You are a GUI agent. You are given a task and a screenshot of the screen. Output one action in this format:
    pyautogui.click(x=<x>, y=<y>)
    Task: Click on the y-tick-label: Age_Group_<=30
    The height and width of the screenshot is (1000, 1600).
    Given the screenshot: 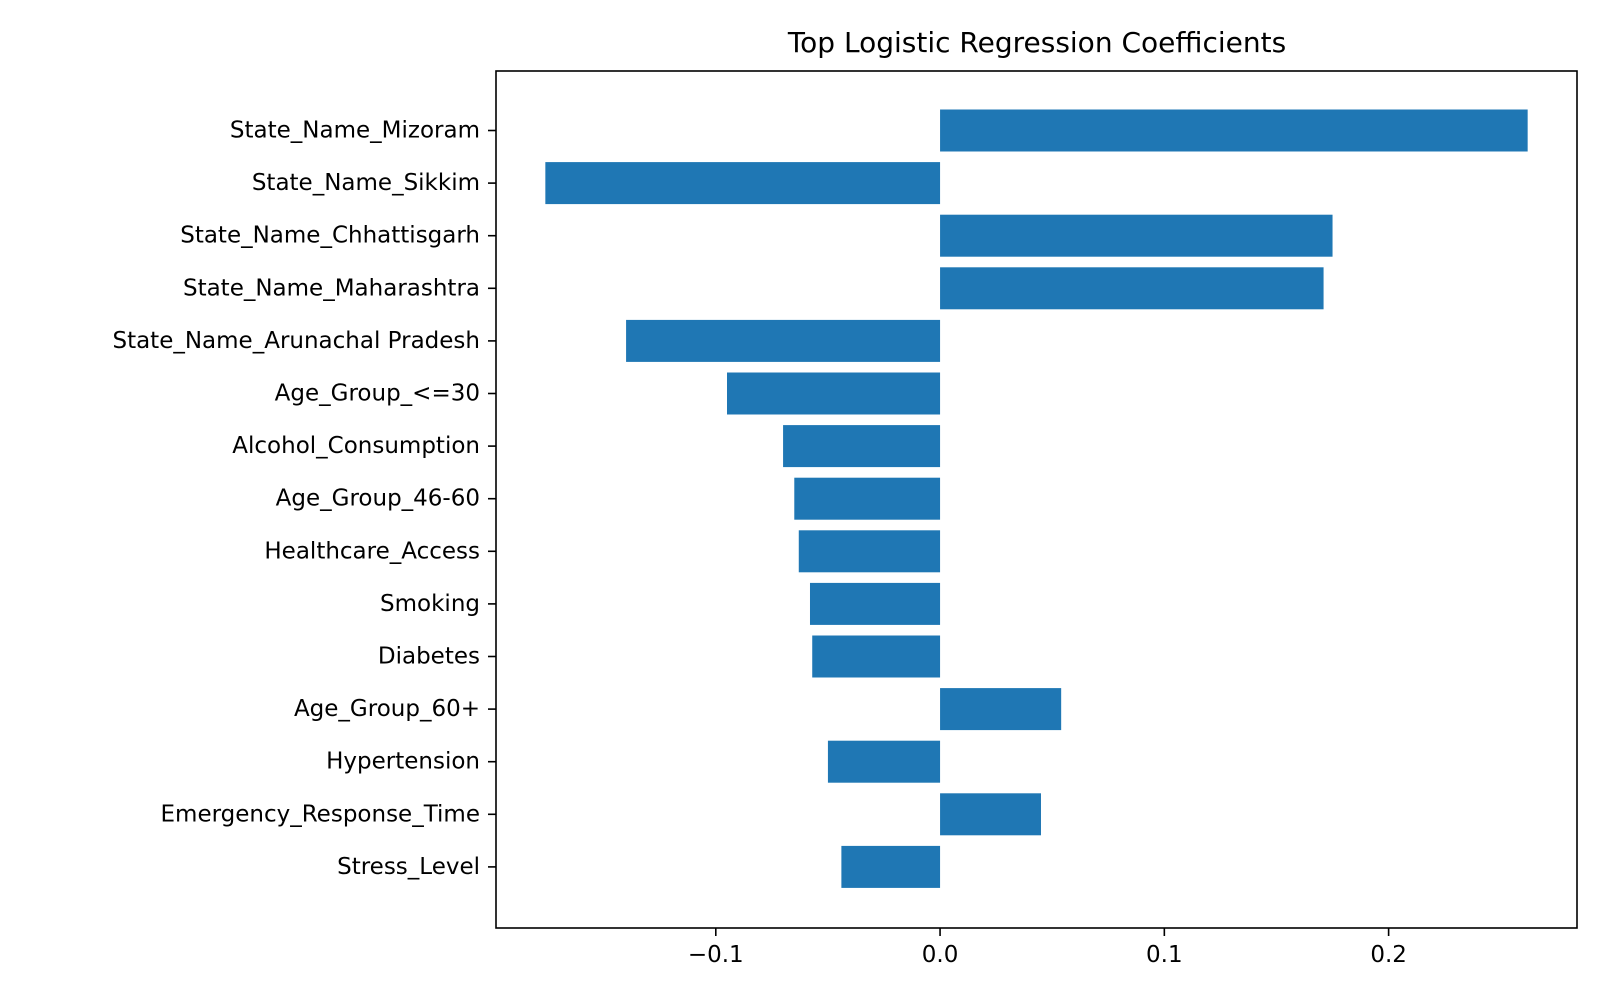 What is the action you would take?
    pyautogui.click(x=377, y=394)
    